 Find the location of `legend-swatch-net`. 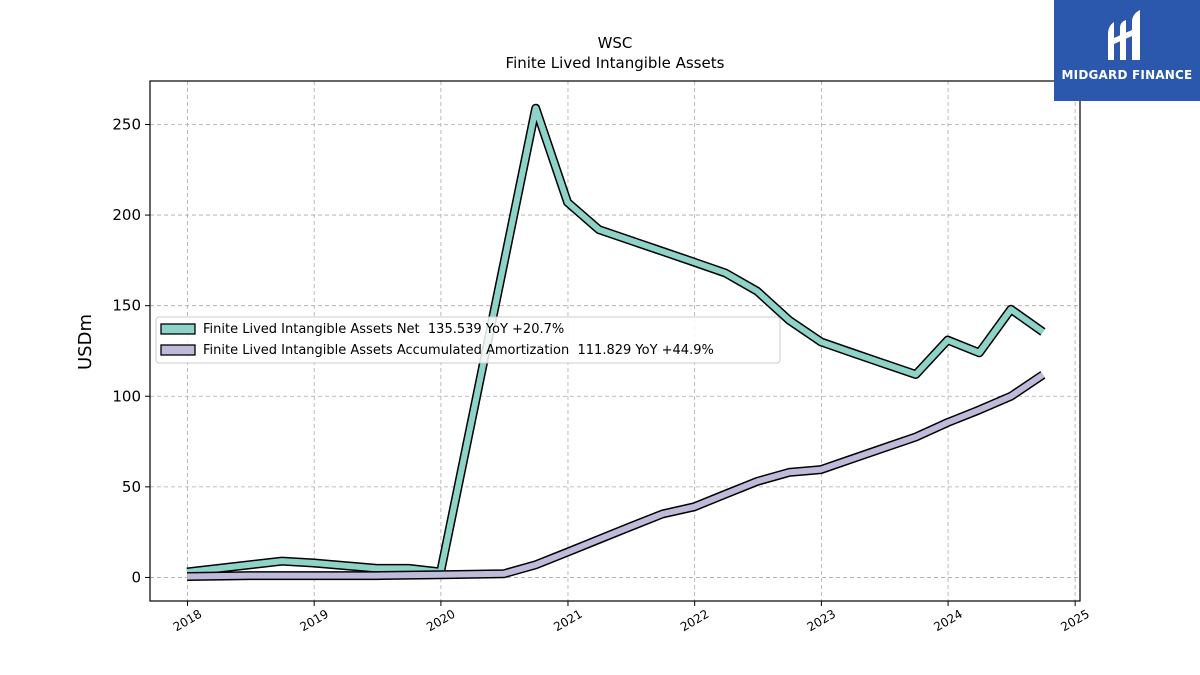

legend-swatch-net is located at coordinates (178, 329).